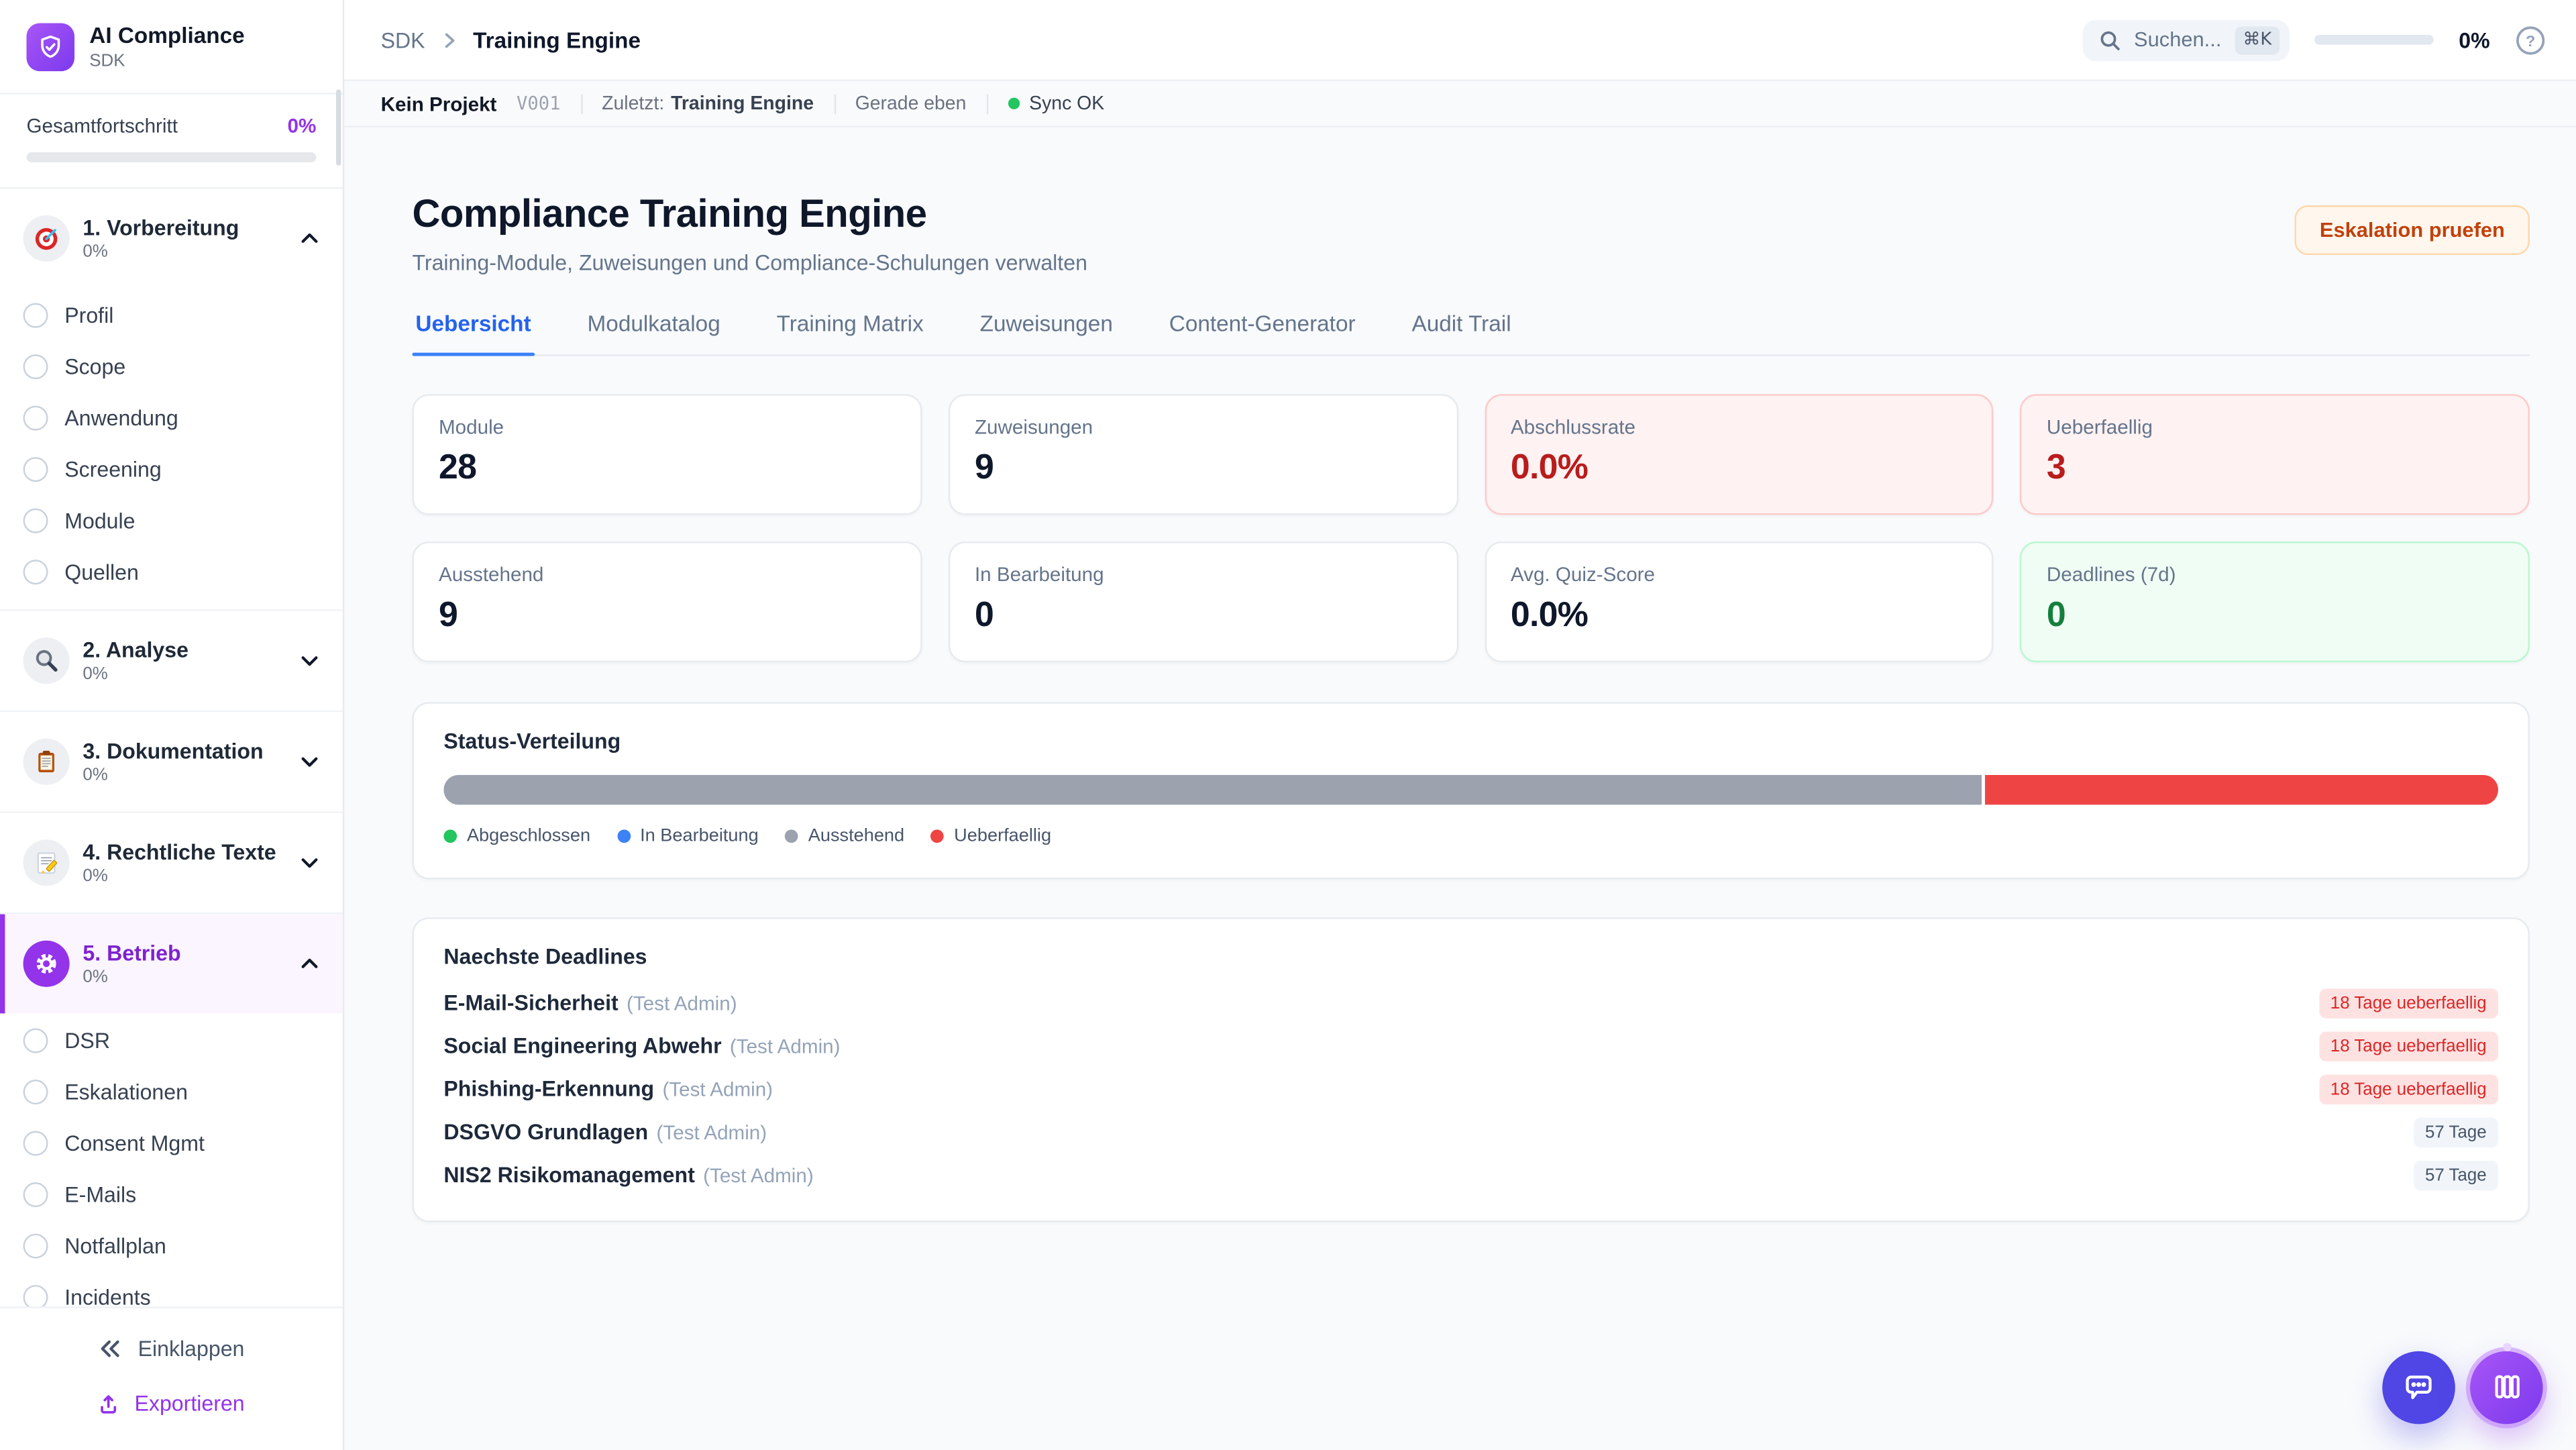 This screenshot has height=1450, width=2576. Describe the element at coordinates (2242, 790) in the screenshot. I see `status-segment-ueberfaellig` at that location.